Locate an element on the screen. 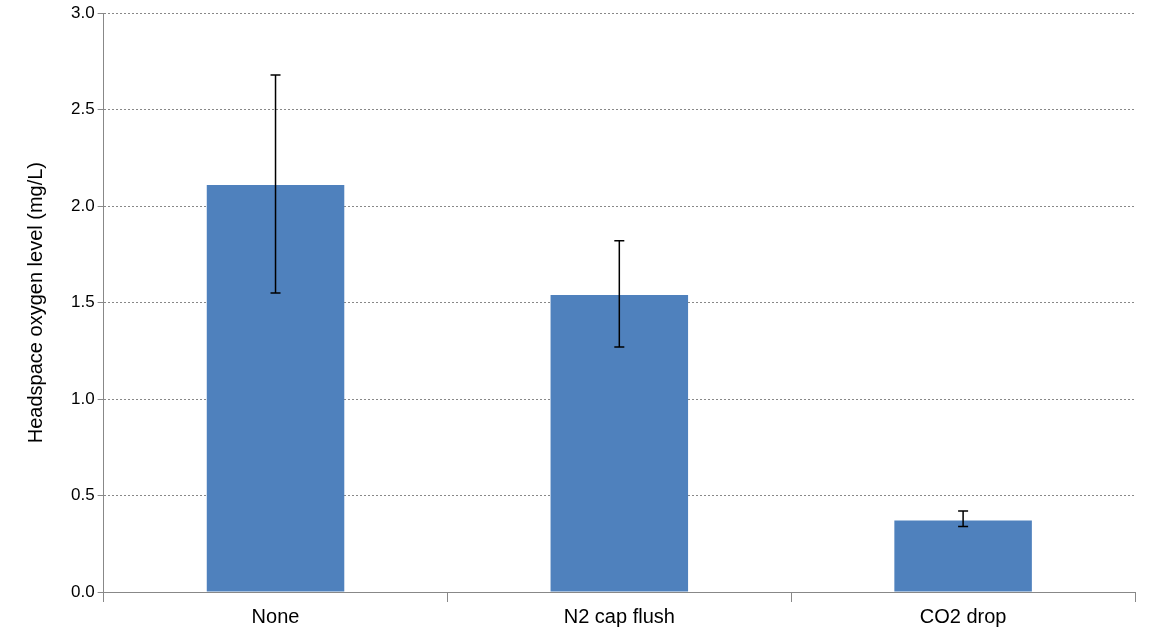 This screenshot has width=1155, height=642. x-tick-label: None is located at coordinates (275, 615).